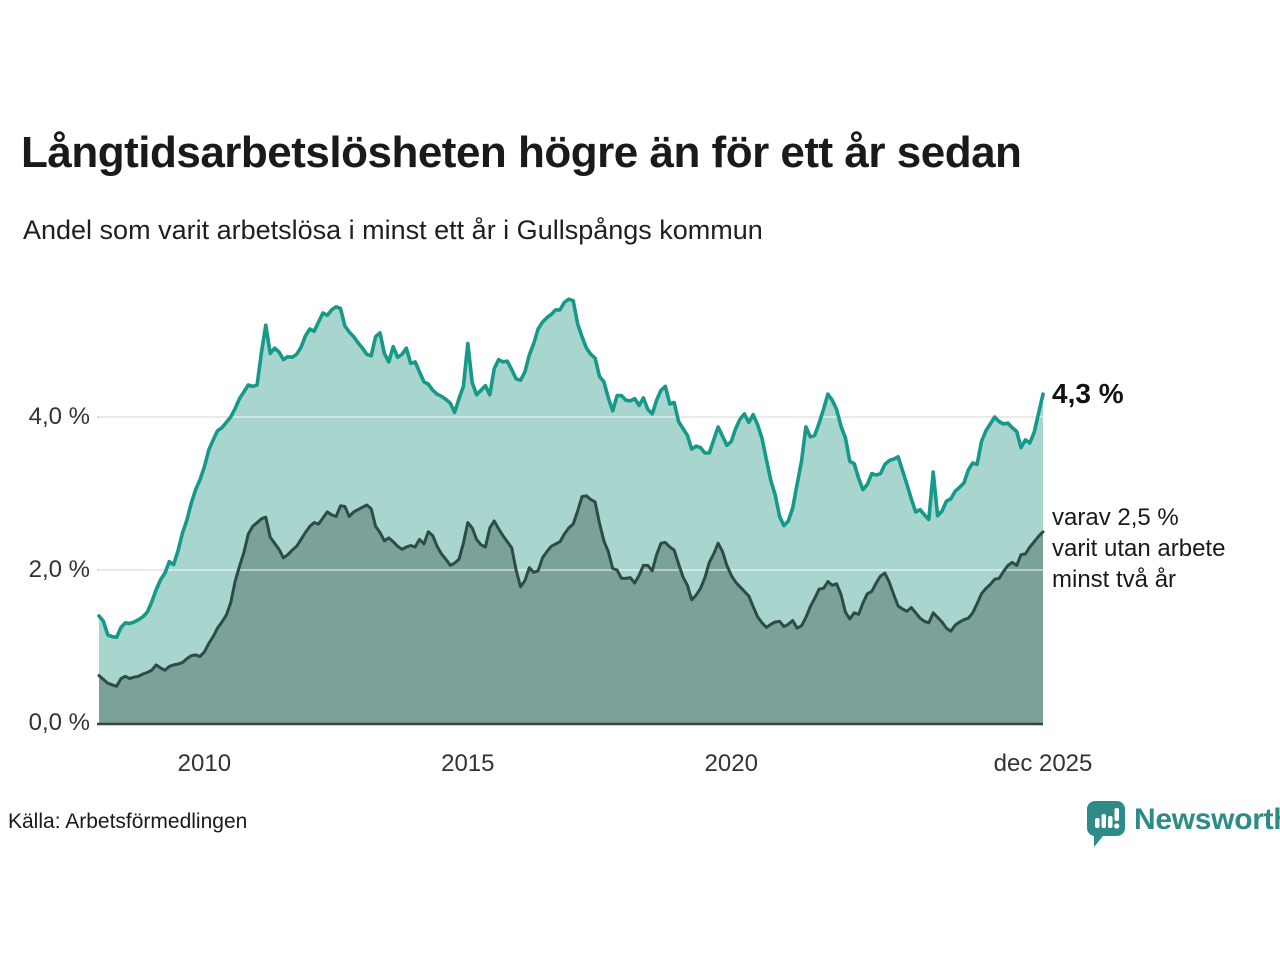 The image size is (1280, 960). I want to click on x-tick-label: 2015, so click(468, 763).